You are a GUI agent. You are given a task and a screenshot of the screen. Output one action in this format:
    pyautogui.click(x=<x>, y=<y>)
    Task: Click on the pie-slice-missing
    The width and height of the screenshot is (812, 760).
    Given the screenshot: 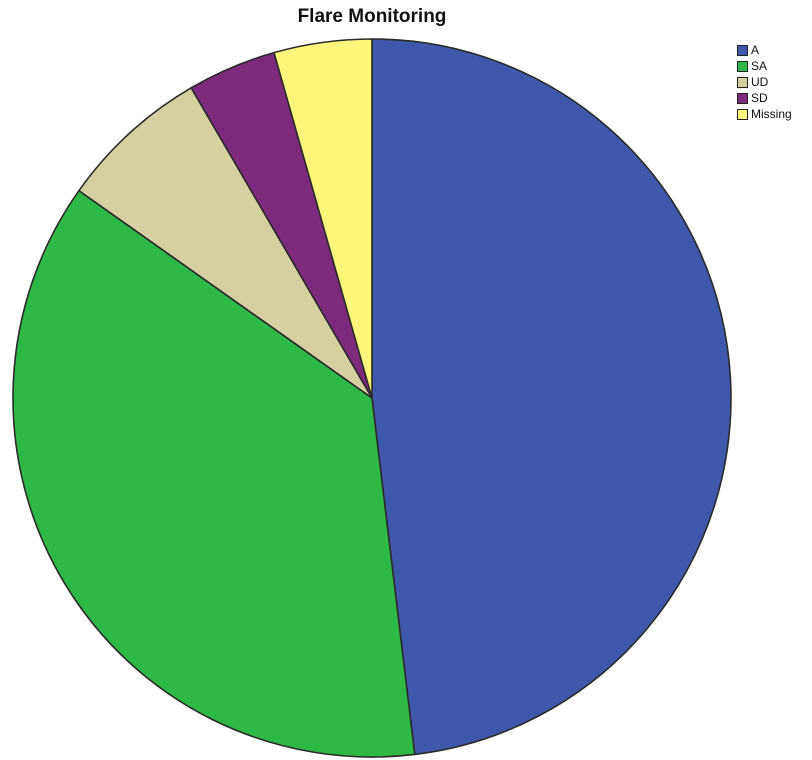 What is the action you would take?
    pyautogui.click(x=323, y=218)
    